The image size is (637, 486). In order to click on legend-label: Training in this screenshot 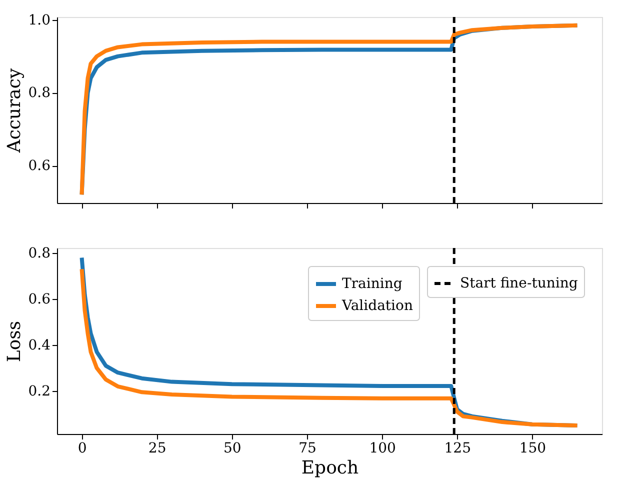, I will do `click(372, 284)`.